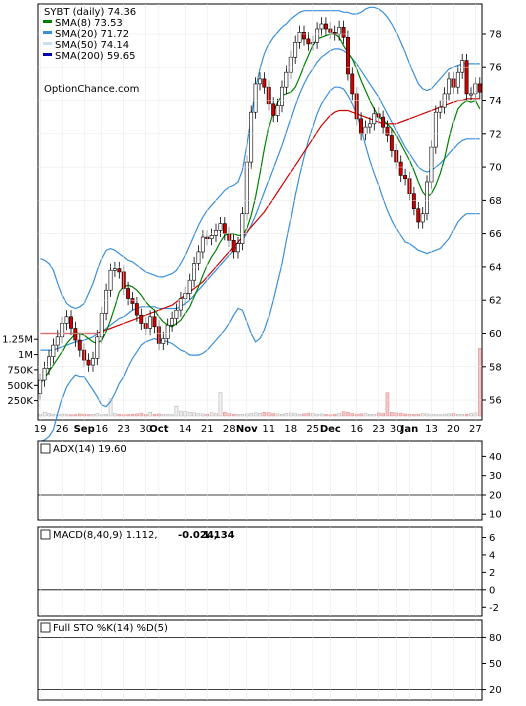 The height and width of the screenshot is (706, 526). What do you see at coordinates (495, 401) in the screenshot?
I see `price-tick-label: 56` at bounding box center [495, 401].